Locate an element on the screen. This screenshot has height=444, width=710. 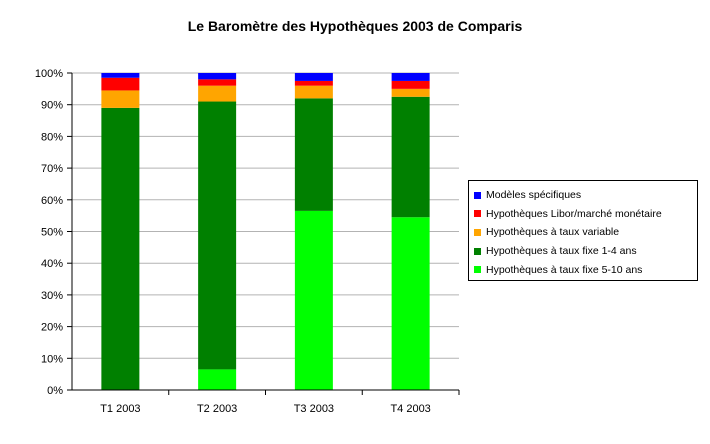
y-tick-label: 80% is located at coordinates (52, 137).